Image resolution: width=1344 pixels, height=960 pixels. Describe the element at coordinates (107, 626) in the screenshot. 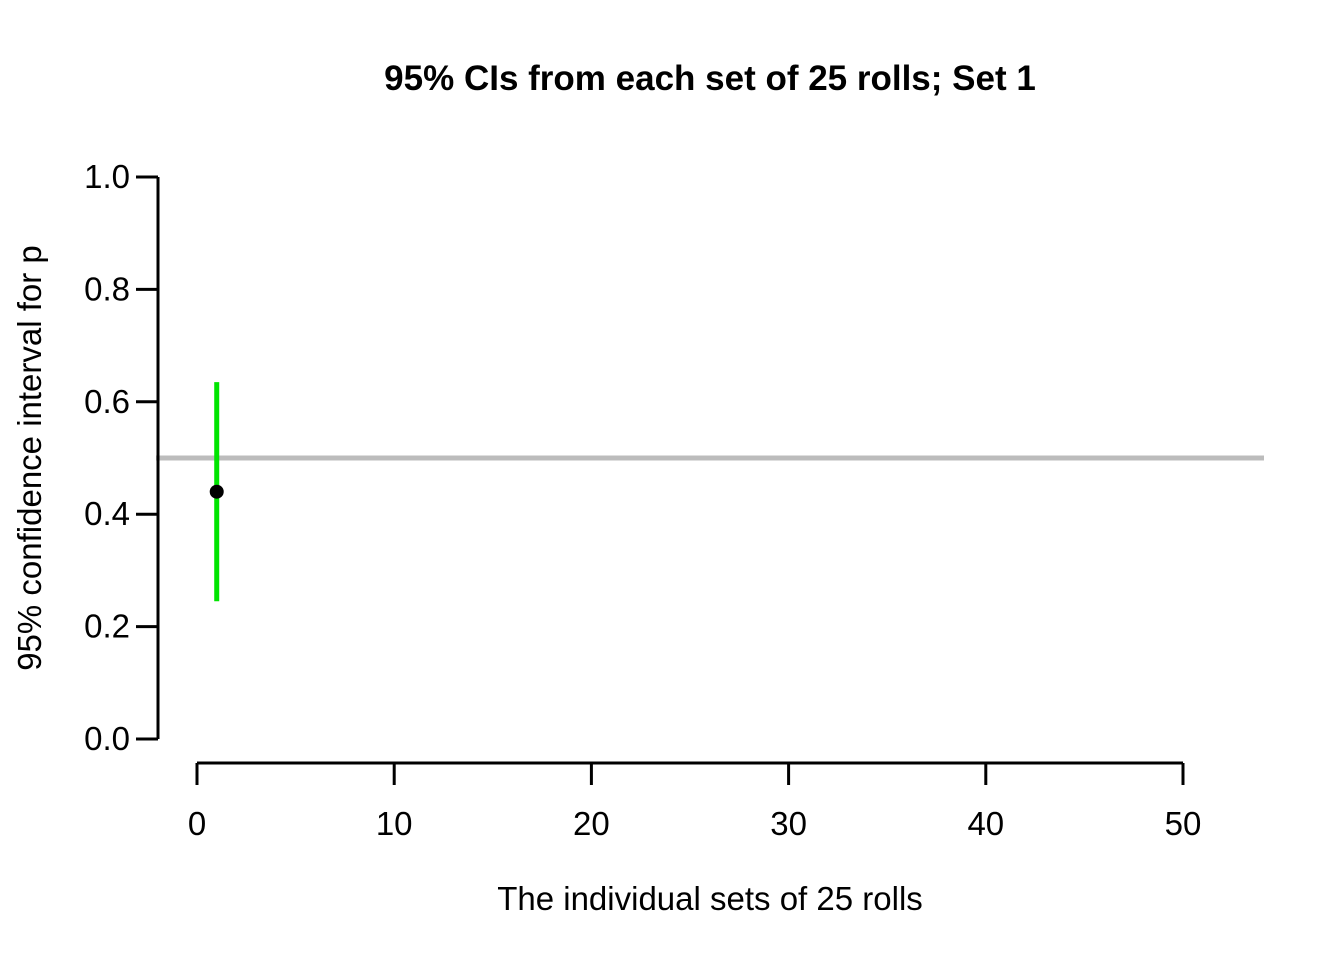

I see `y-tick-label: 0.2` at that location.